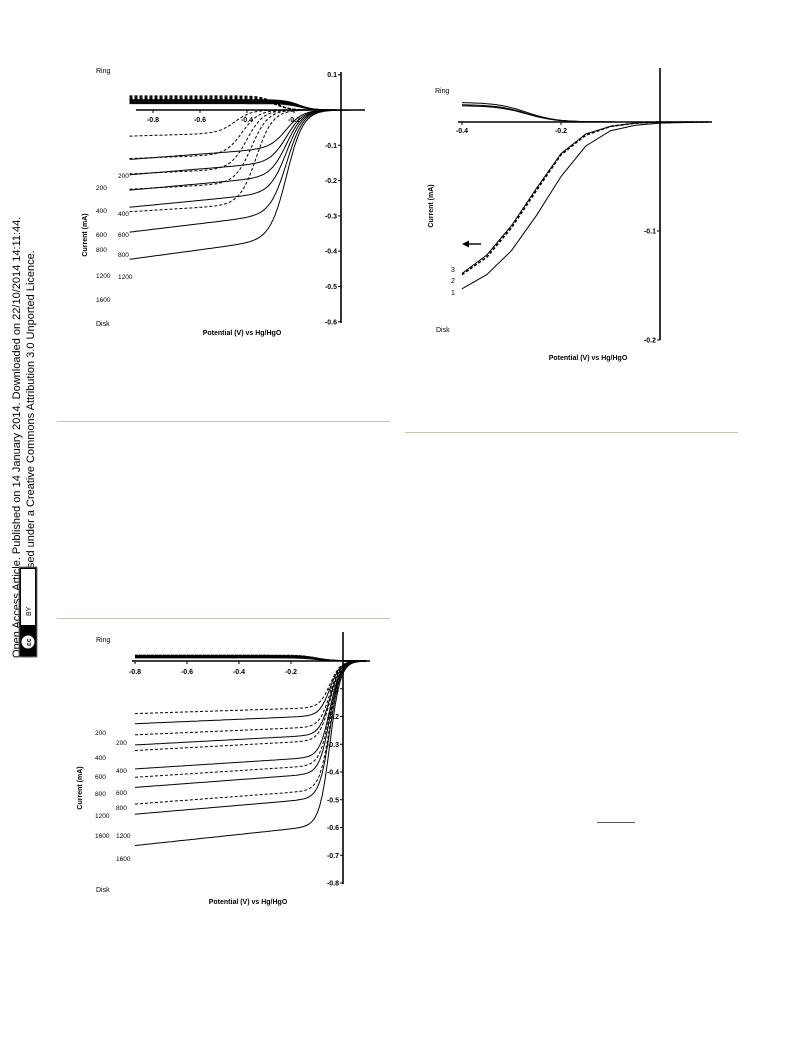  I want to click on rpm-label-solid: 1200, so click(103, 276).